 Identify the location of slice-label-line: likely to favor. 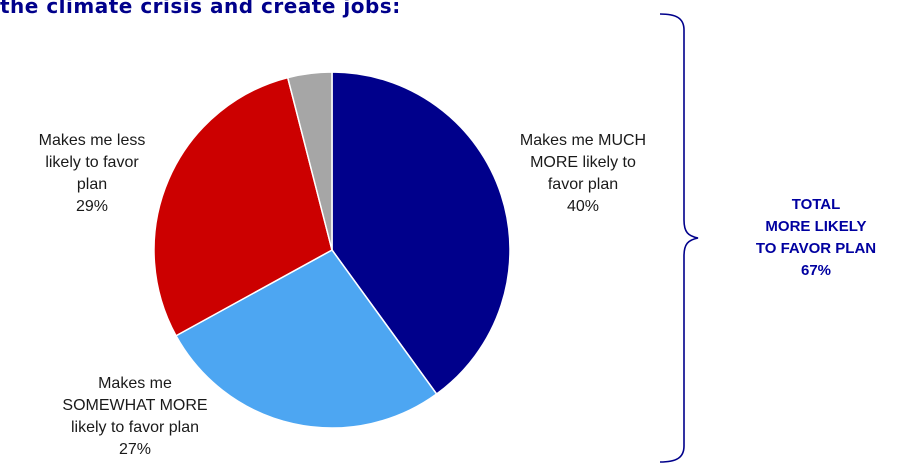
(92, 162).